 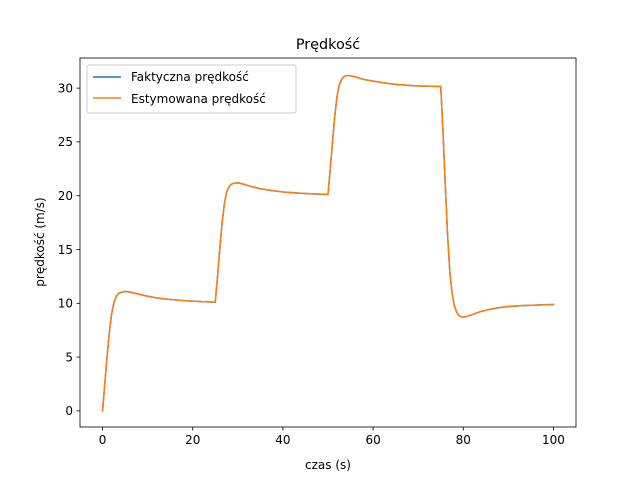 What do you see at coordinates (40, 241) in the screenshot?
I see `y-axis-label: prędkość (m/s)` at bounding box center [40, 241].